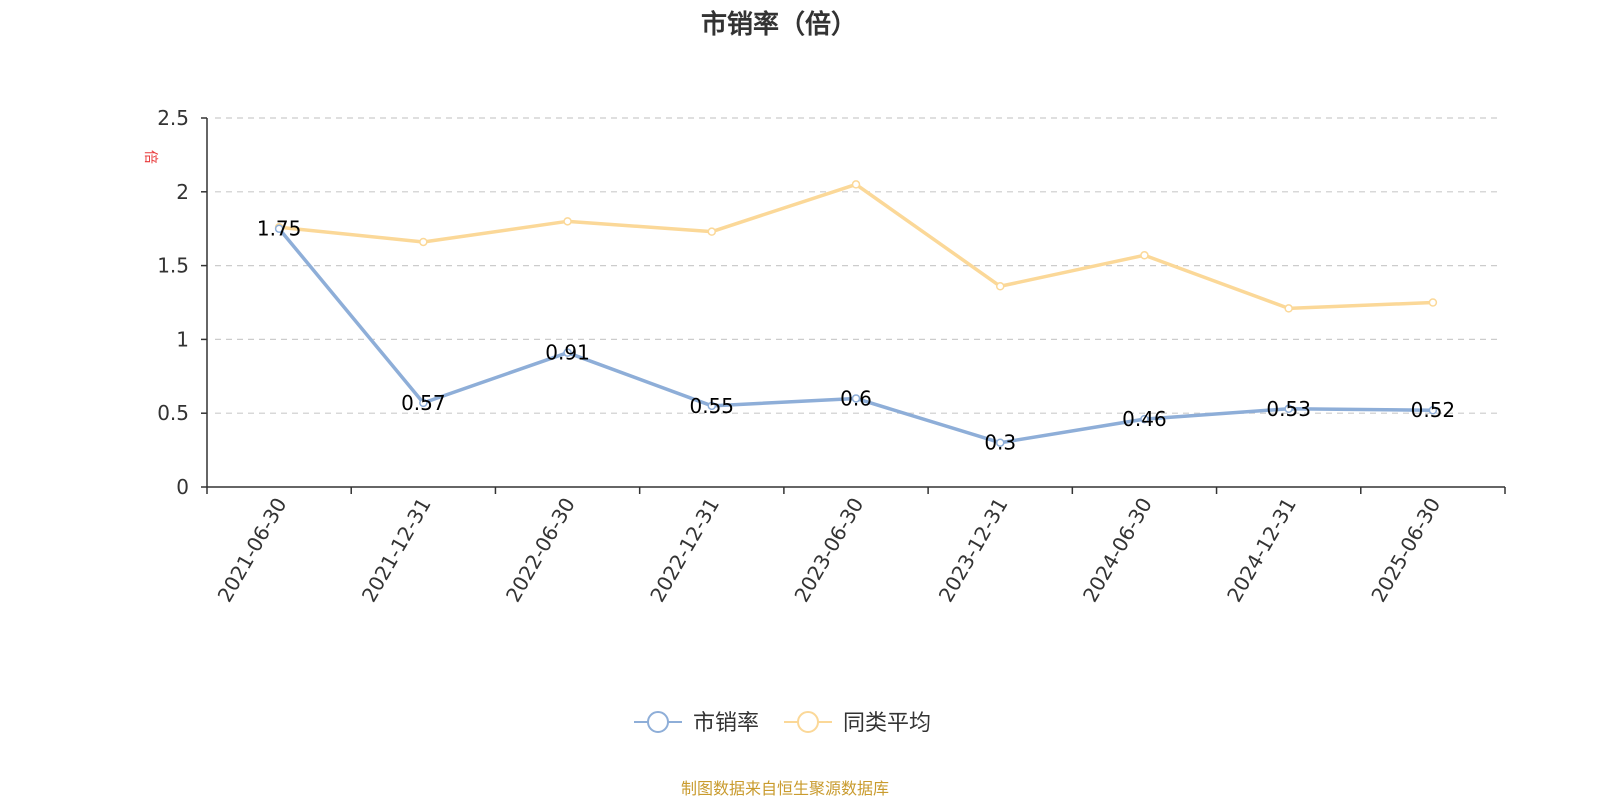  Describe the element at coordinates (1117, 550) in the screenshot. I see `x-tick-label: 2024-06-30` at that location.